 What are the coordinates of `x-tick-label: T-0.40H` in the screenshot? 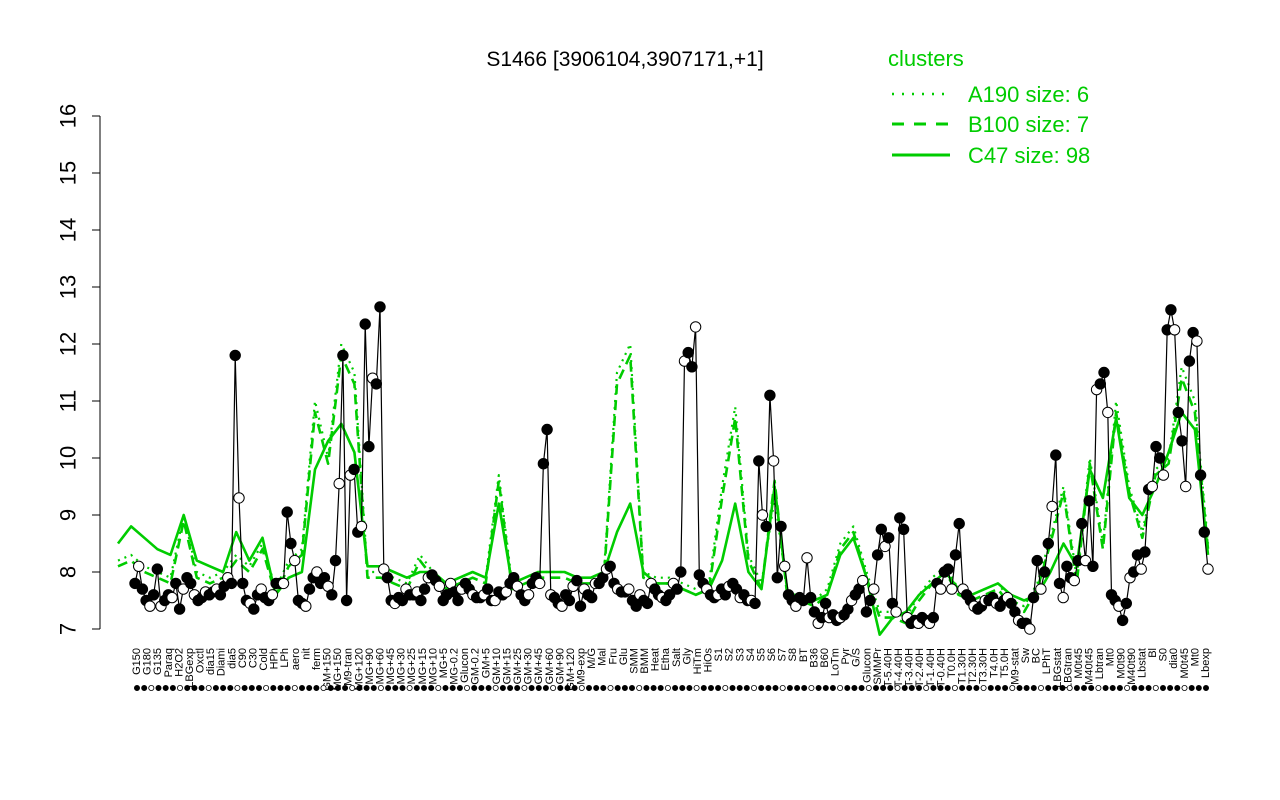 It's located at (941, 667).